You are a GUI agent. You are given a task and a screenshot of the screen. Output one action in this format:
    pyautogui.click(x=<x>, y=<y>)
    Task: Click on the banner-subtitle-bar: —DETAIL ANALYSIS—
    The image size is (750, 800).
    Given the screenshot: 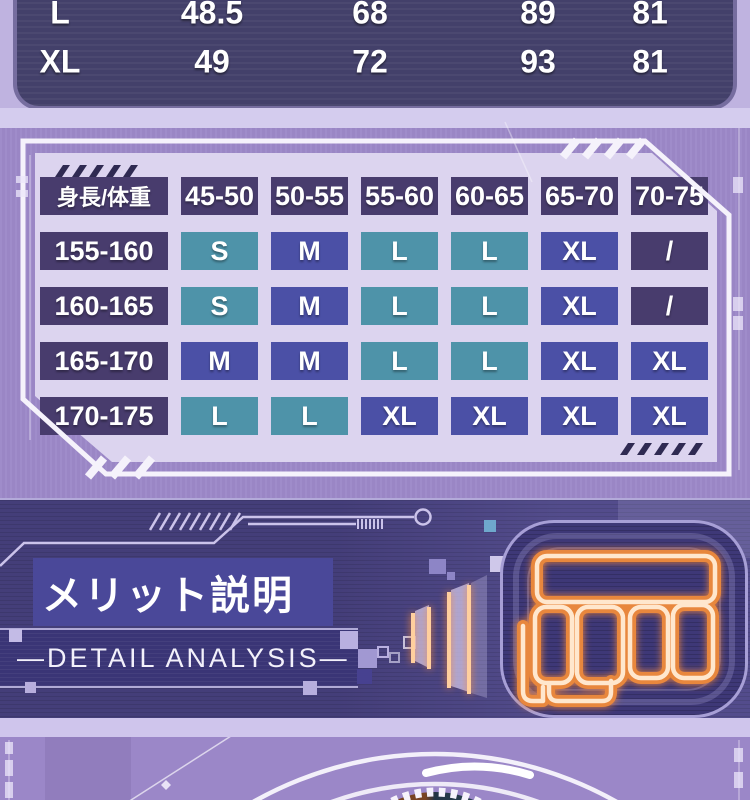 What is the action you would take?
    pyautogui.click(x=179, y=658)
    